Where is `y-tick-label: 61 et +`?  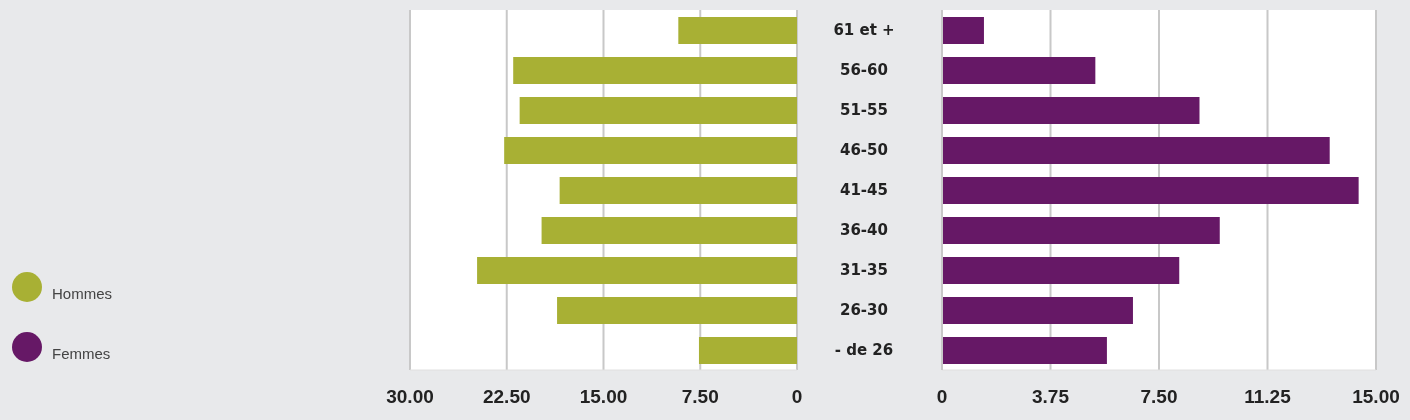
y-tick-label: 61 et + is located at coordinates (864, 30).